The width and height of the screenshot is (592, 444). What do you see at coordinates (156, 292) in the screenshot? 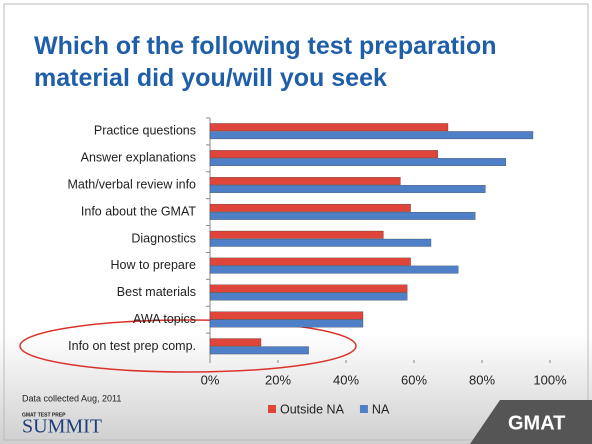
I see `y-tick-label: Best materials` at bounding box center [156, 292].